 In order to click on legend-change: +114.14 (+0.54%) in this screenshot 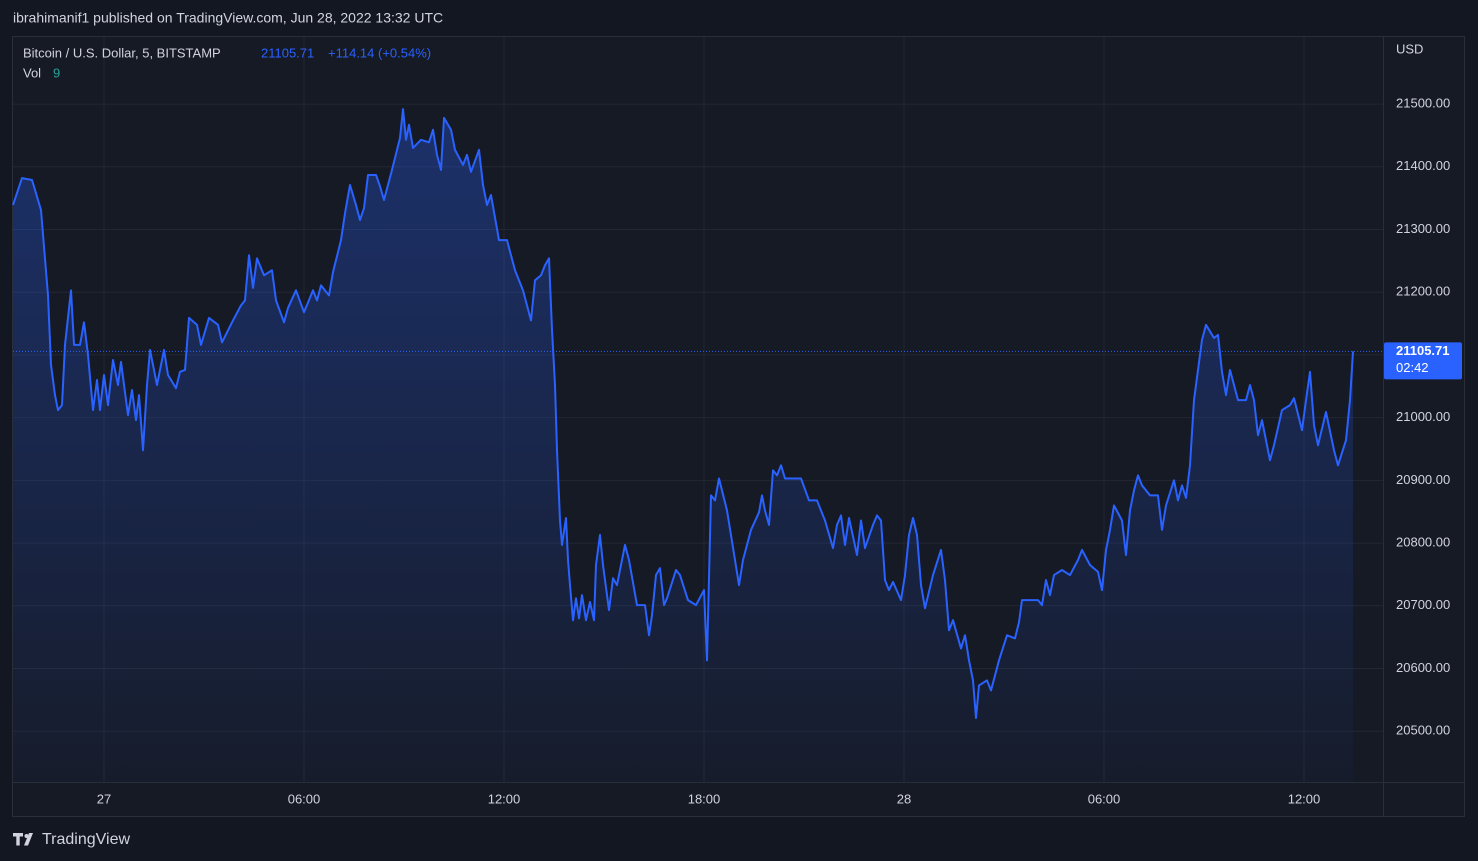, I will do `click(379, 52)`.